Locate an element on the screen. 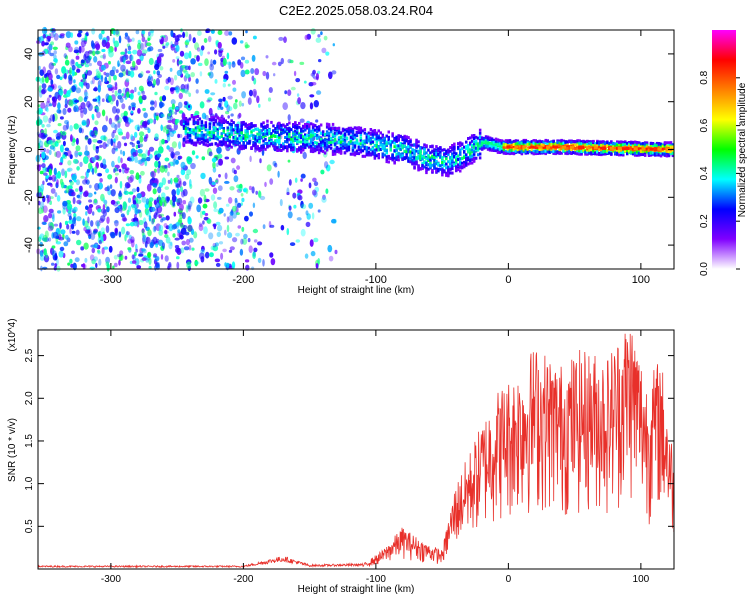 The height and width of the screenshot is (600, 750). snr-x-axis-label: Height of straight line (km) is located at coordinates (356, 589).